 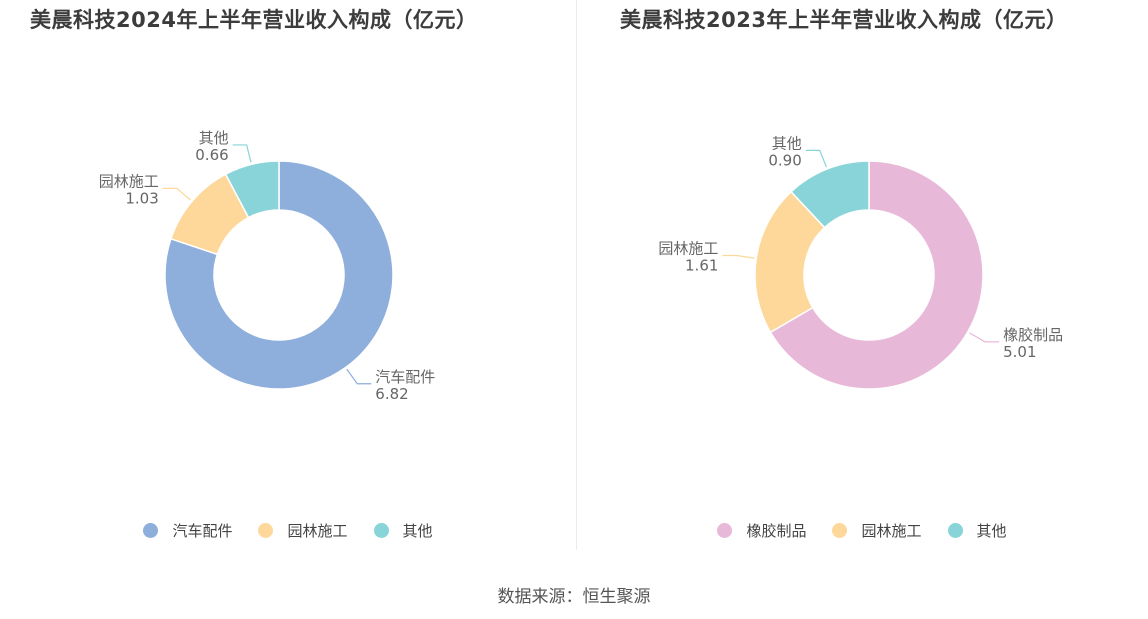 I want to click on legend-item: 汽车配件, so click(x=187, y=530).